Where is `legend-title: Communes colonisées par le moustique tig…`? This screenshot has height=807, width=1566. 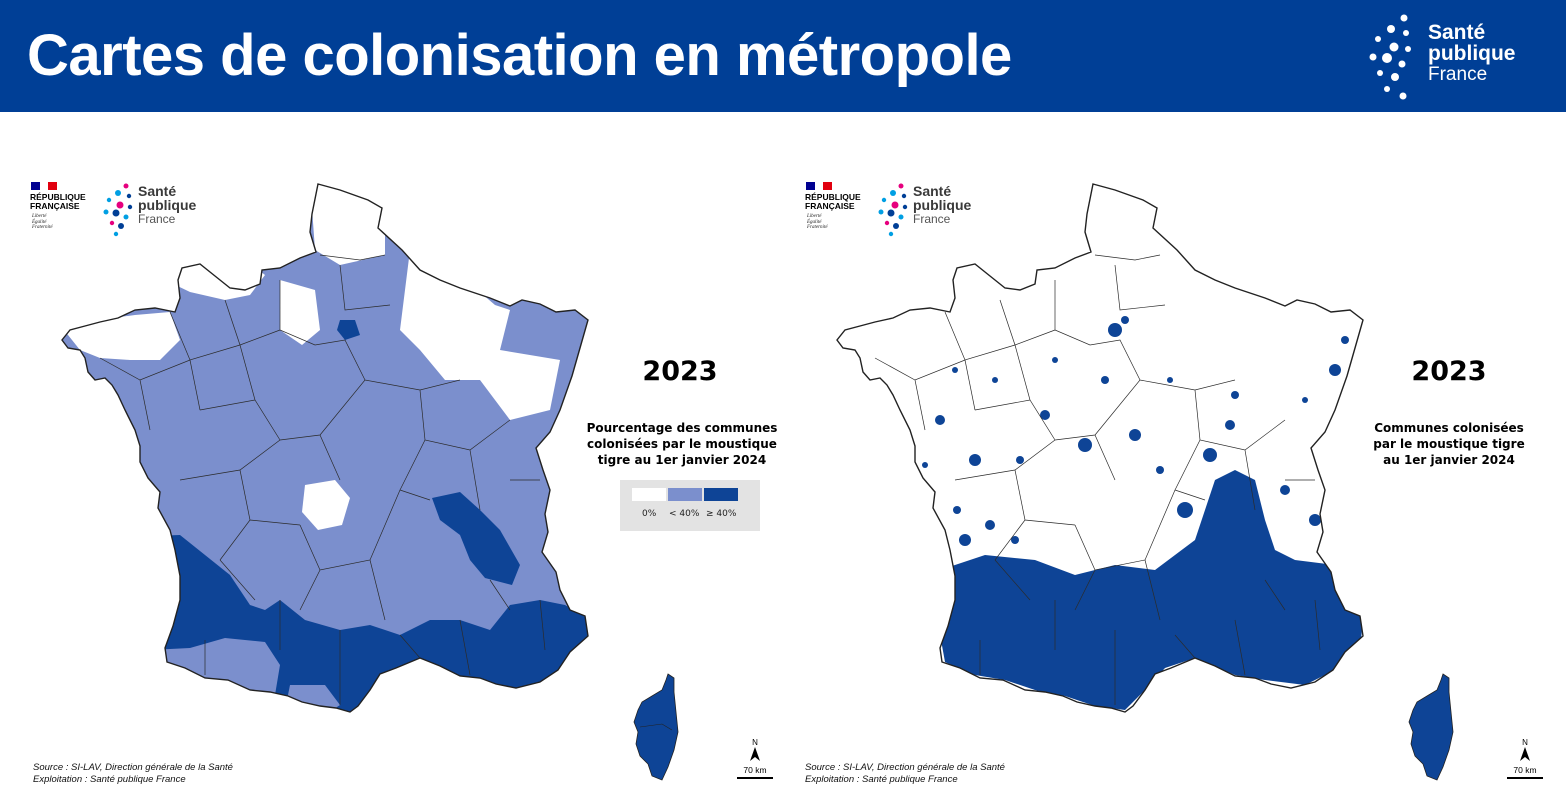 legend-title: Communes colonisées par le moustique tig… is located at coordinates (1449, 444).